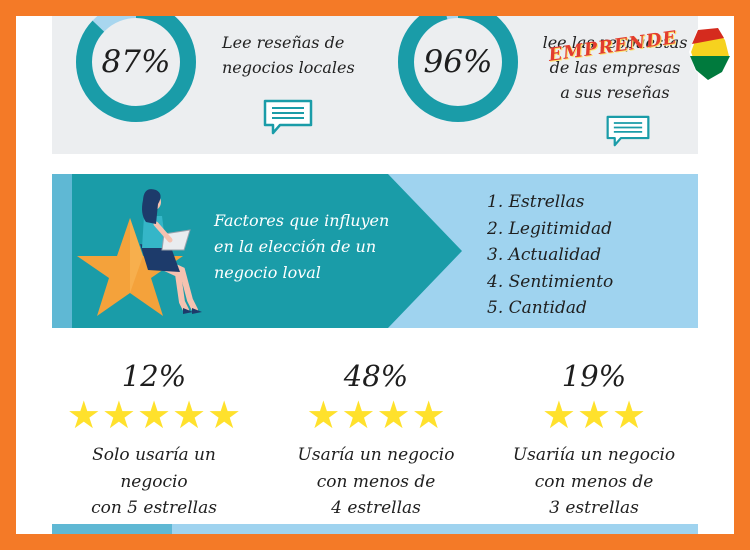 Image resolution: width=750 pixels, height=550 pixels. What do you see at coordinates (136, 62) in the screenshot?
I see `stat-value: 87%` at bounding box center [136, 62].